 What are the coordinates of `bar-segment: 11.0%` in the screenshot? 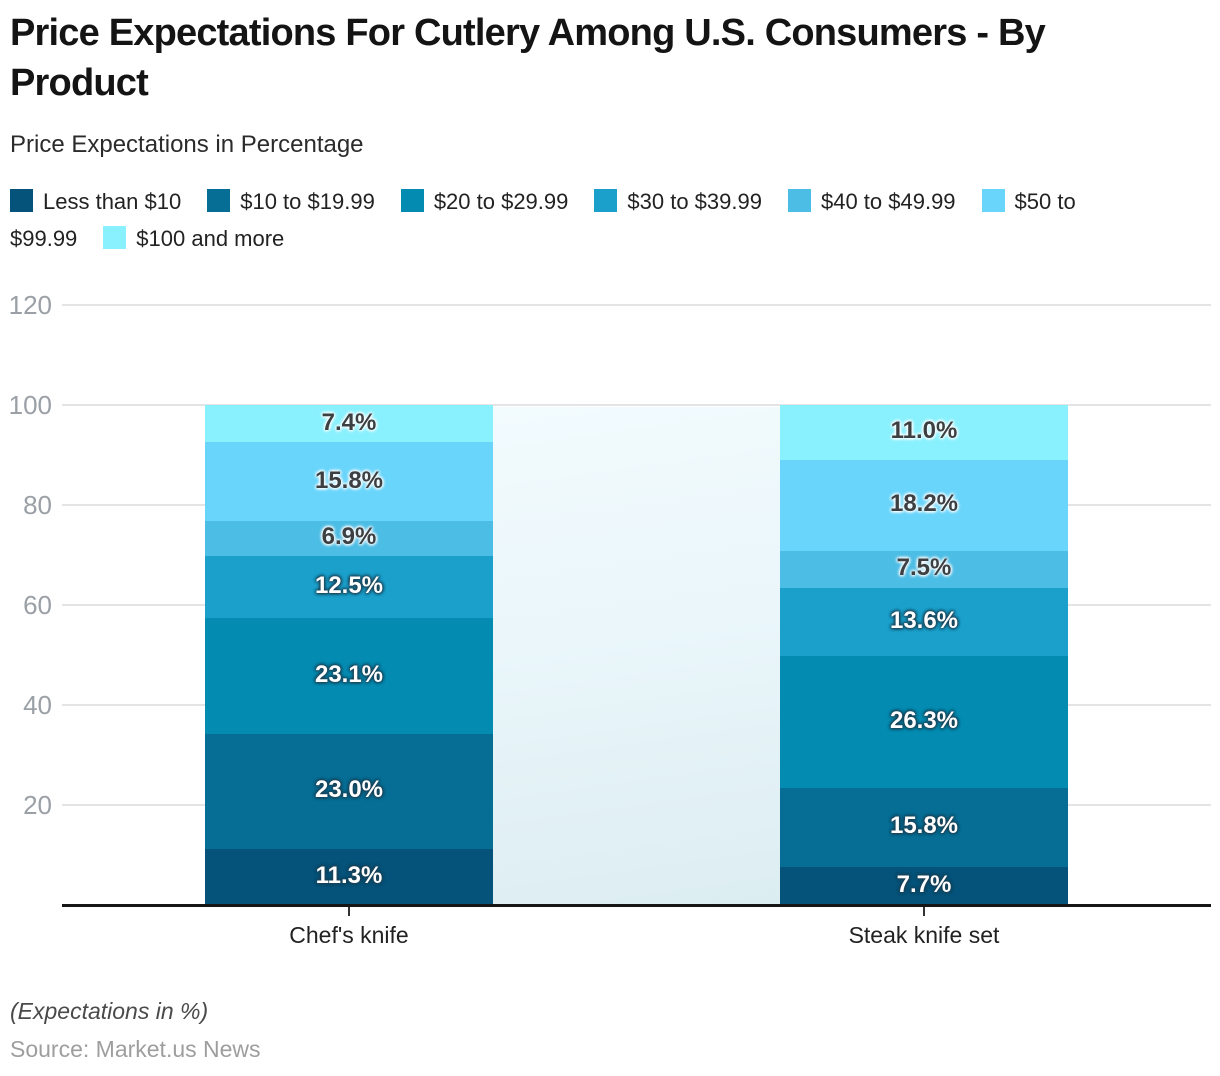 It's located at (924, 432).